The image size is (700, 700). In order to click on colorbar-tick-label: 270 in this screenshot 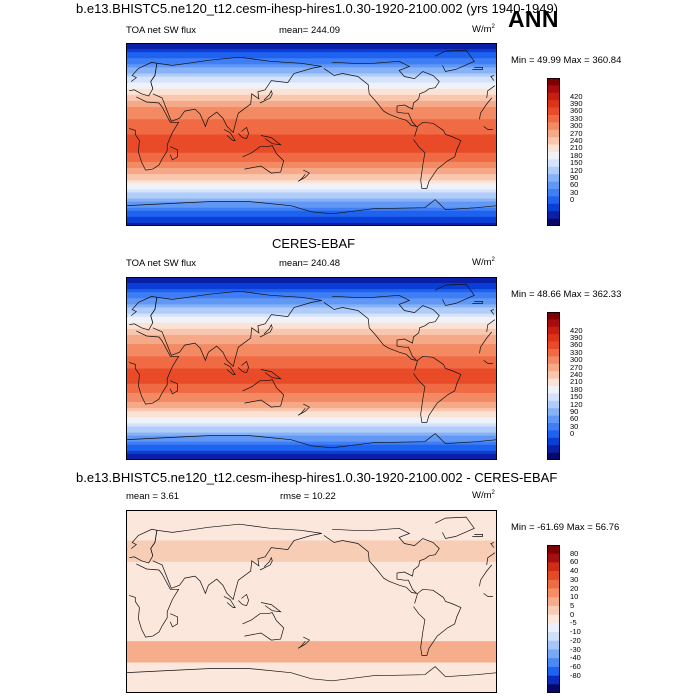, I will do `click(576, 367)`.